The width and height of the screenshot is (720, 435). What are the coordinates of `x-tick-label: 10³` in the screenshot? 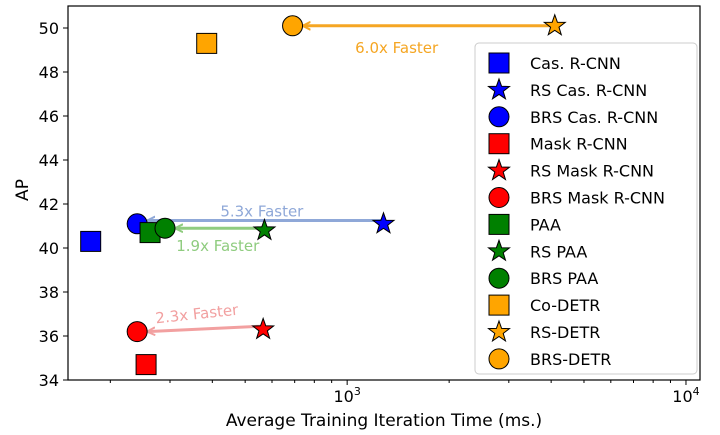 It's located at (346, 395).